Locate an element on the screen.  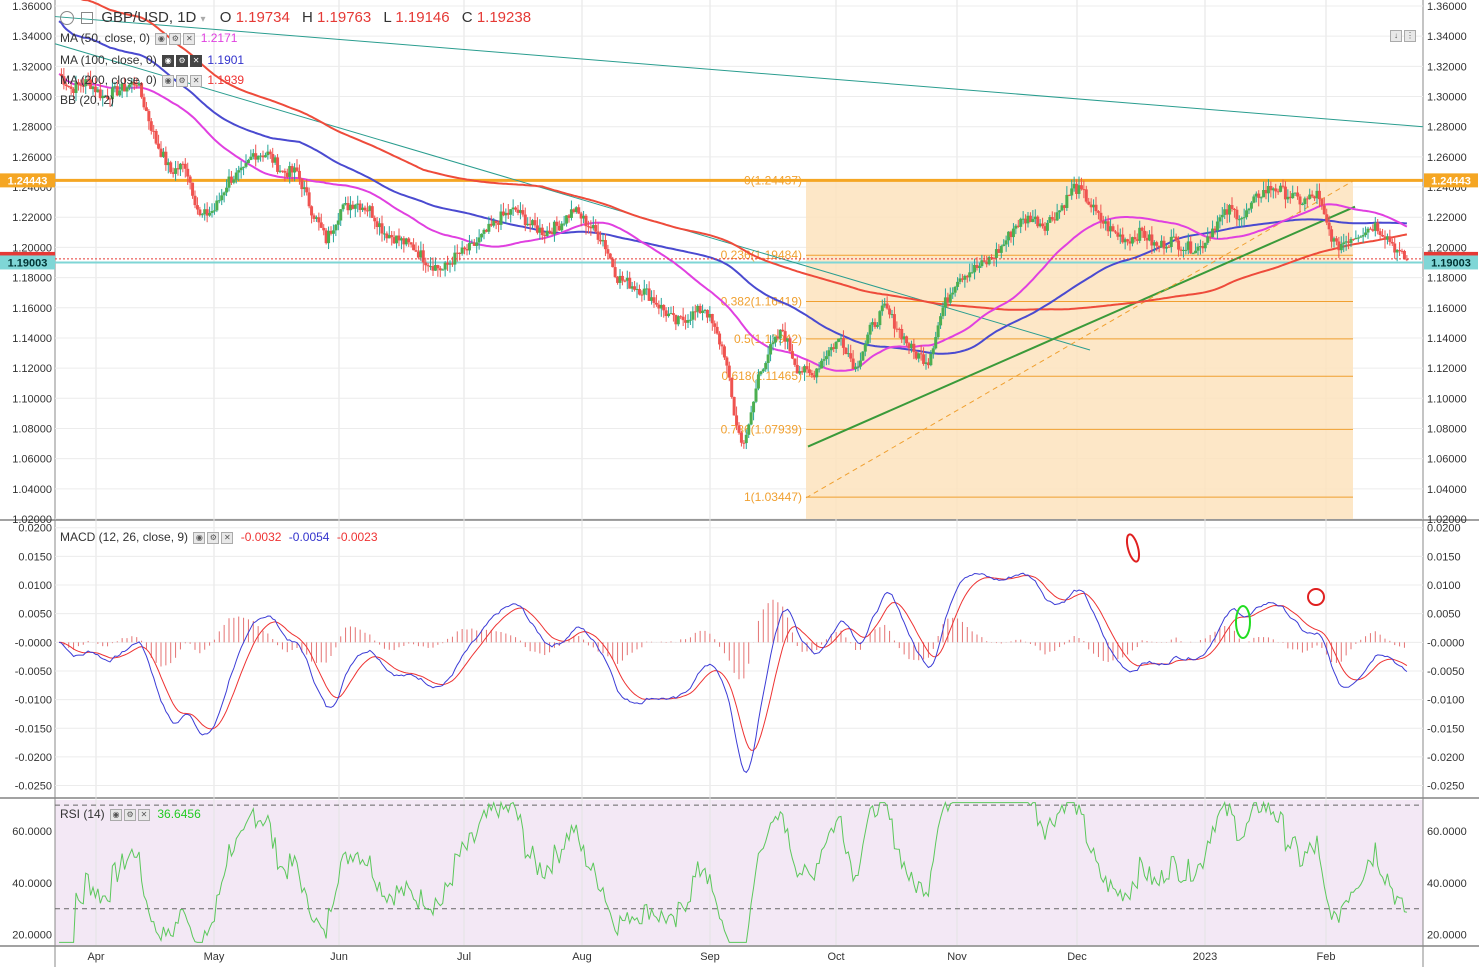
move-down-icon: ↓ is located at coordinates (1396, 35).